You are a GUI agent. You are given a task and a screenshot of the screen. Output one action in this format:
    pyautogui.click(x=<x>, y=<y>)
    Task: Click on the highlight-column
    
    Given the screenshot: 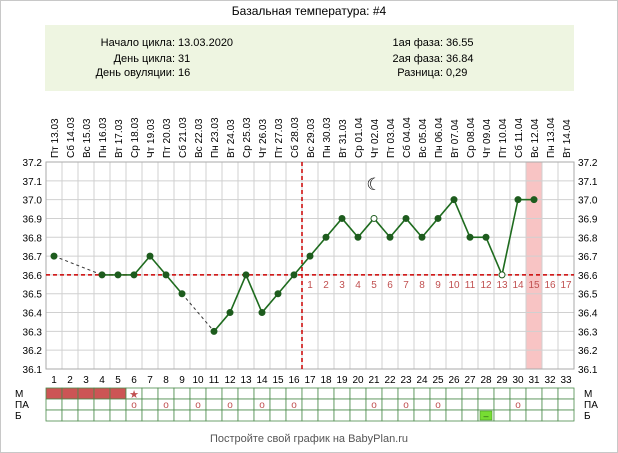 What is the action you would take?
    pyautogui.click(x=534, y=265)
    